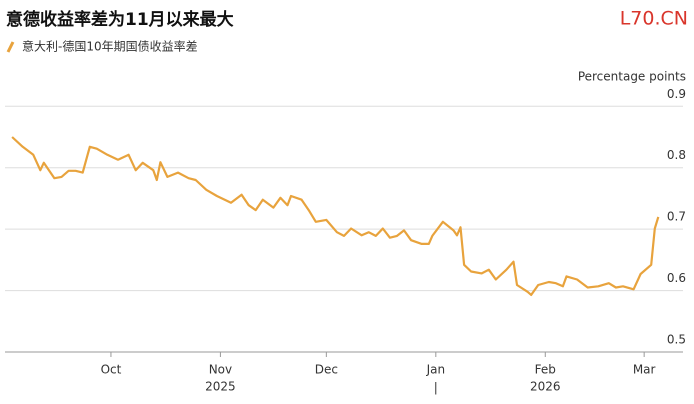 The width and height of the screenshot is (694, 404). Describe the element at coordinates (676, 94) in the screenshot. I see `y-tick-label: 0.9` at that location.